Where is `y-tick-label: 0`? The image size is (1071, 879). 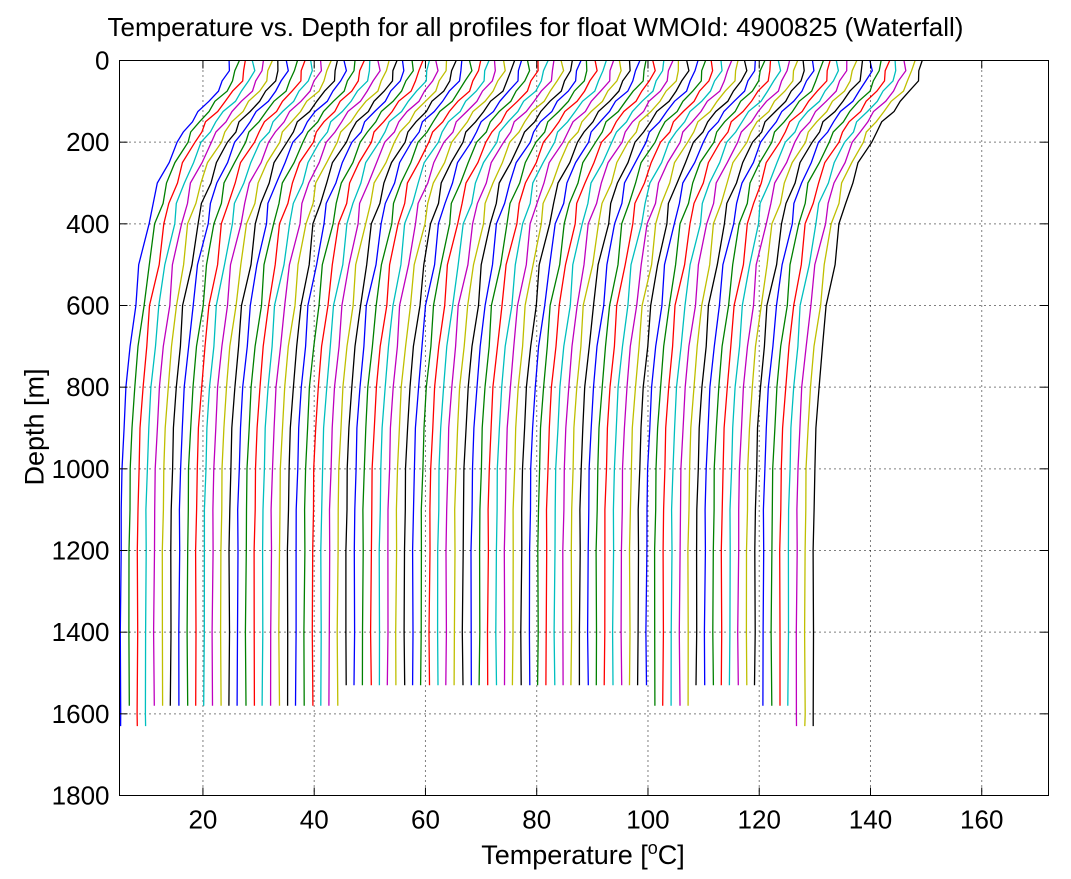 y-tick-label: 0 is located at coordinates (102, 61).